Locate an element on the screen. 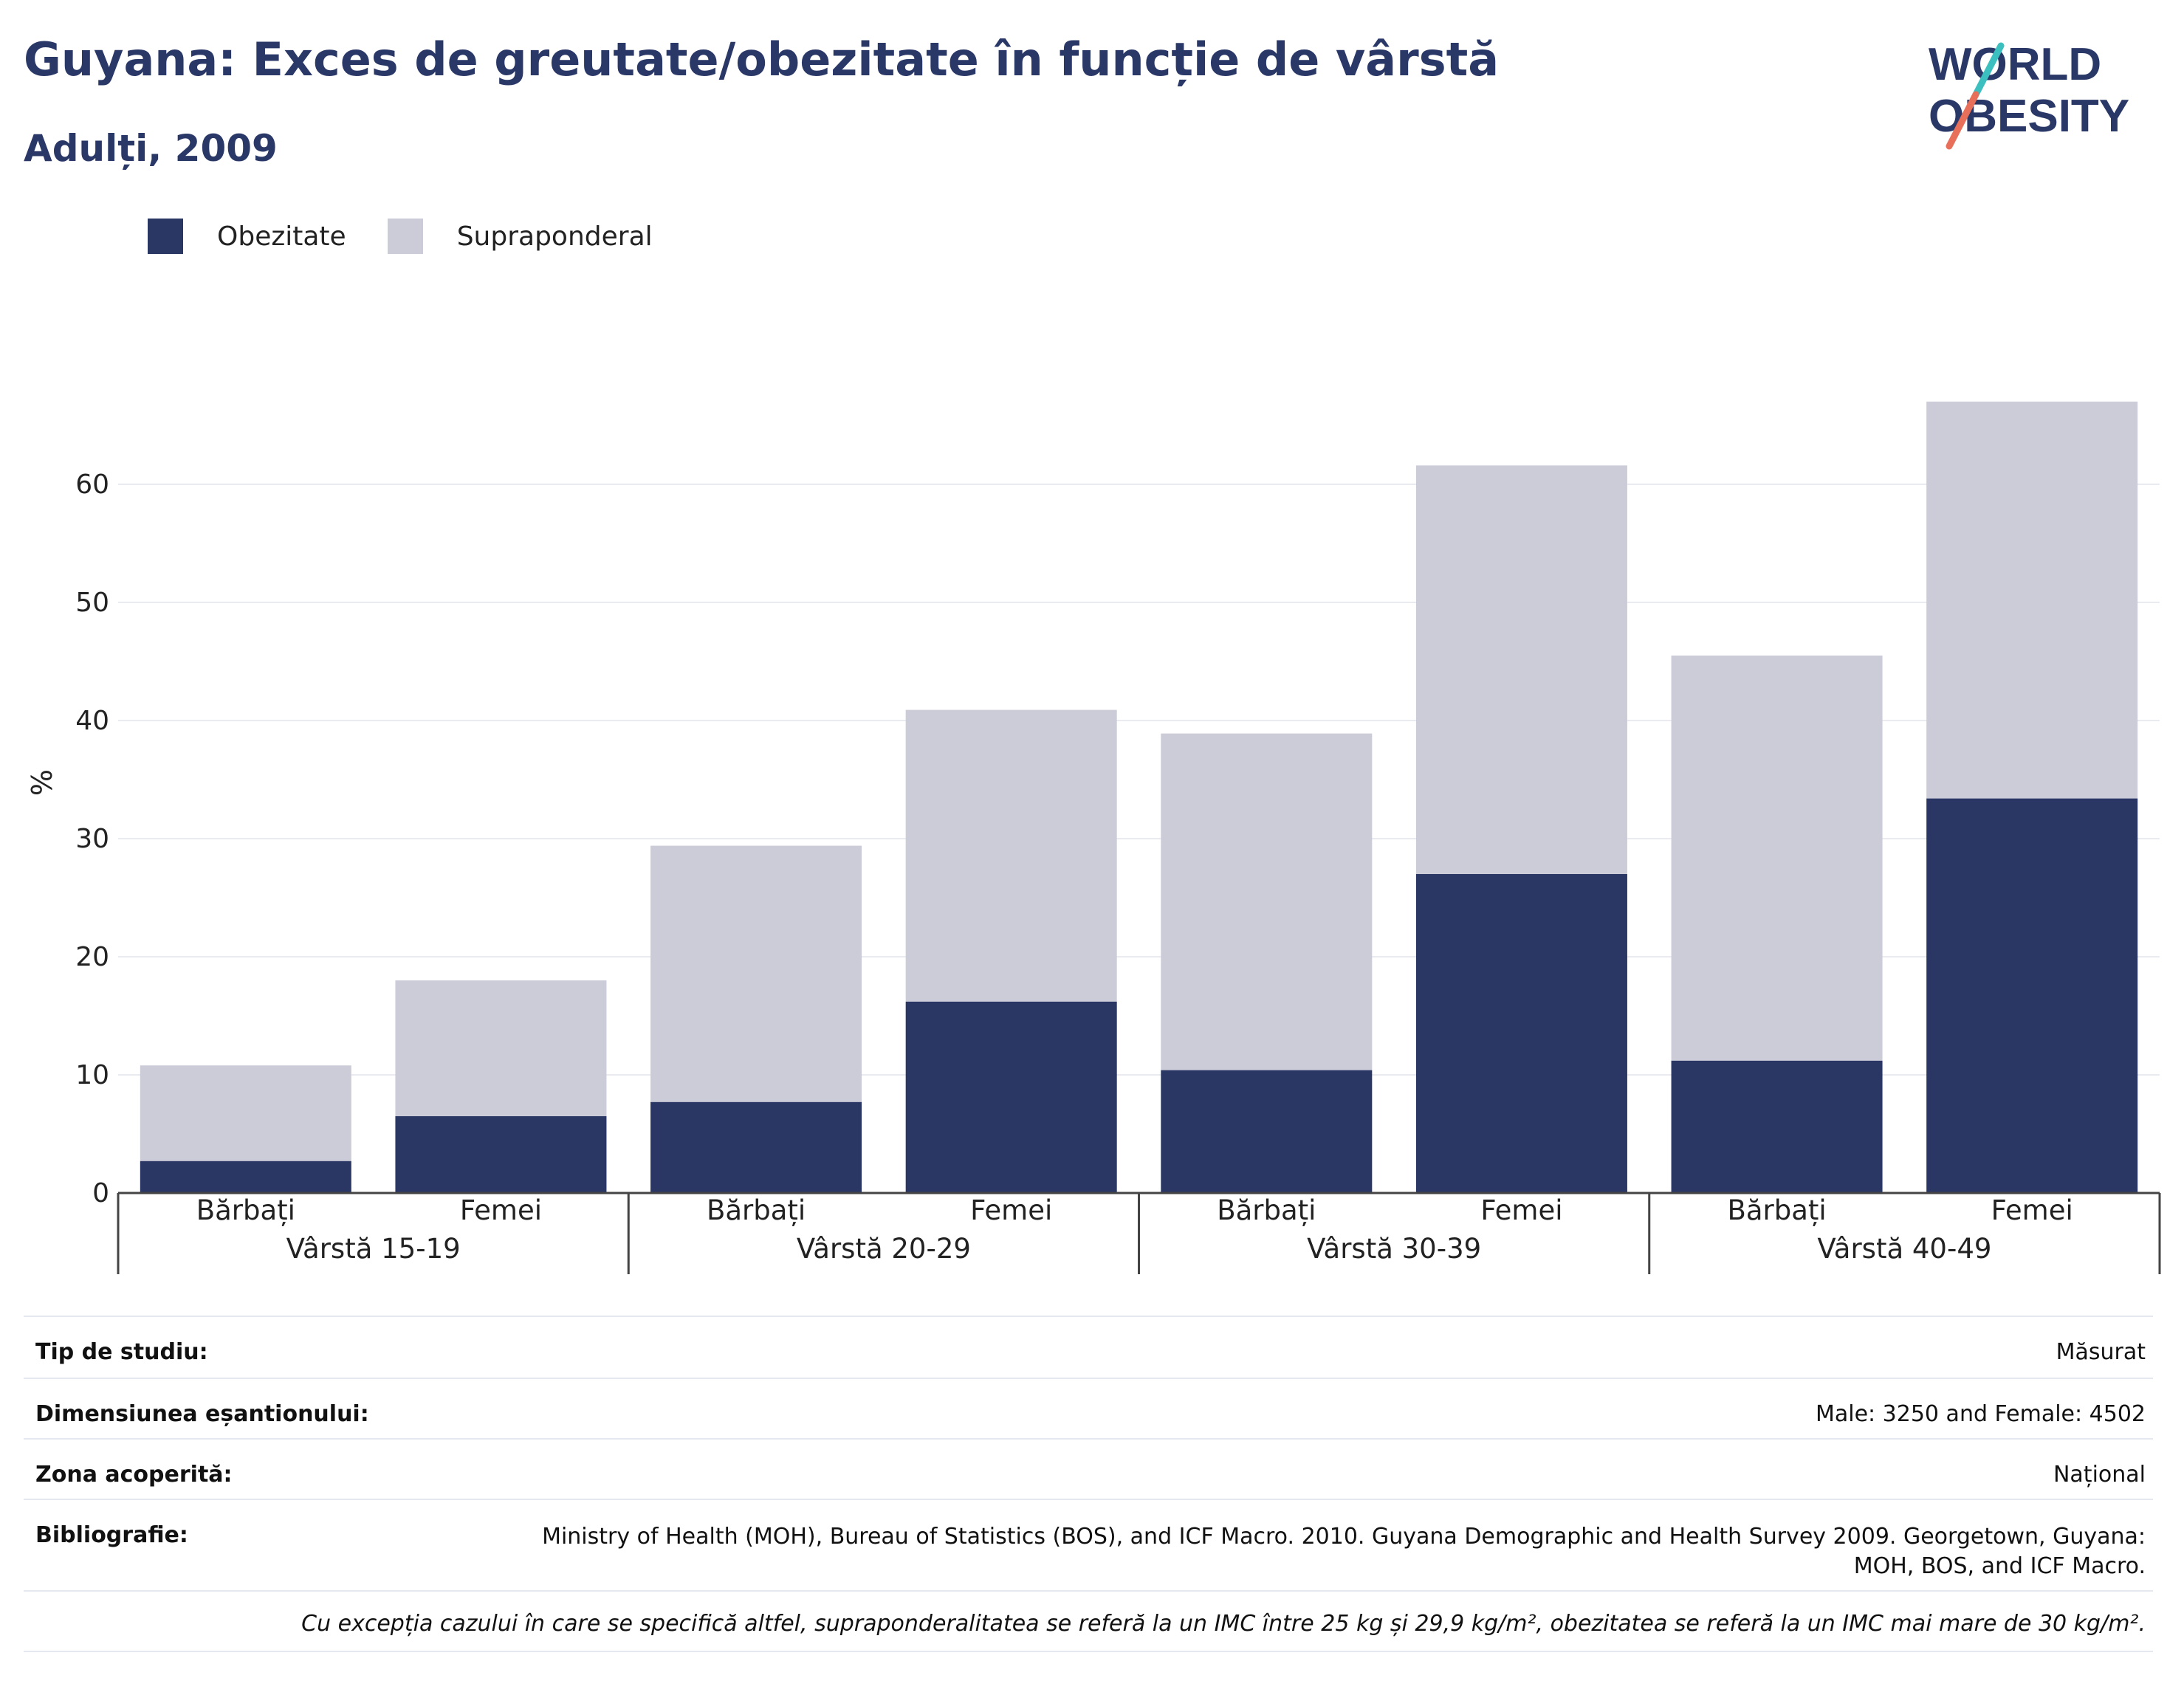  chart-subtitle: Adulți, 2009 is located at coordinates (151, 148).